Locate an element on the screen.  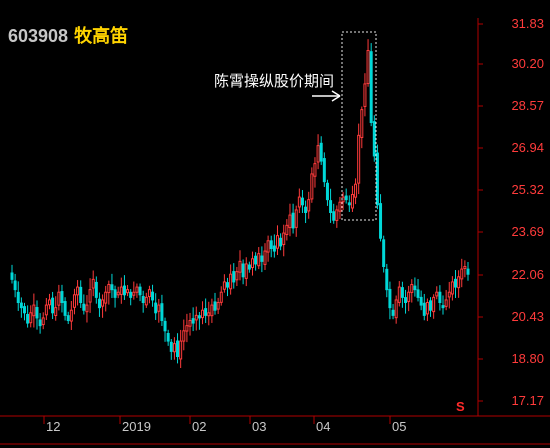
sell-signal-marker: S is located at coordinates (460, 406).